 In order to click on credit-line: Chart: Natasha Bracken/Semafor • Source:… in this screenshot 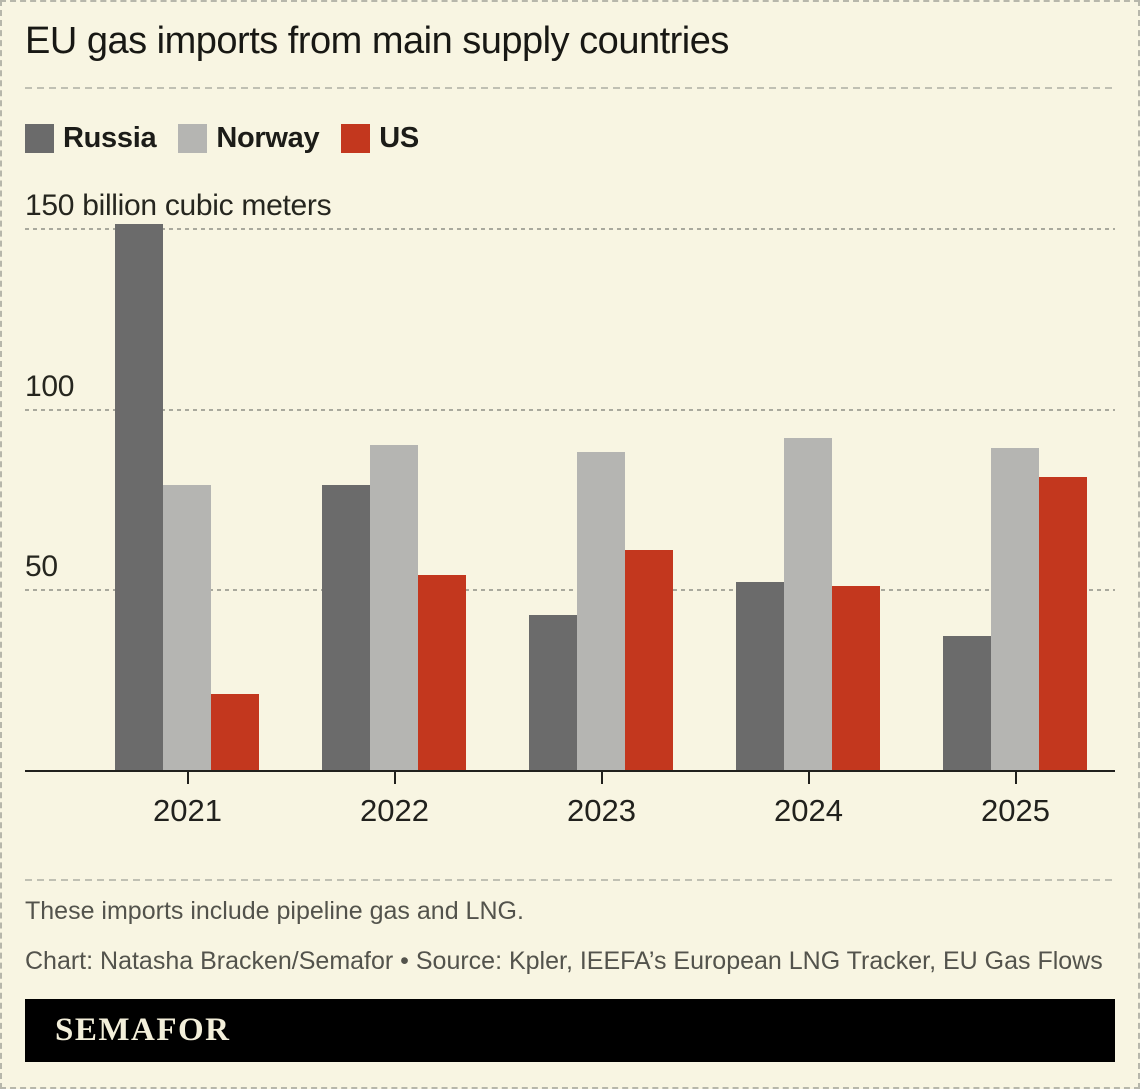, I will do `click(564, 961)`.